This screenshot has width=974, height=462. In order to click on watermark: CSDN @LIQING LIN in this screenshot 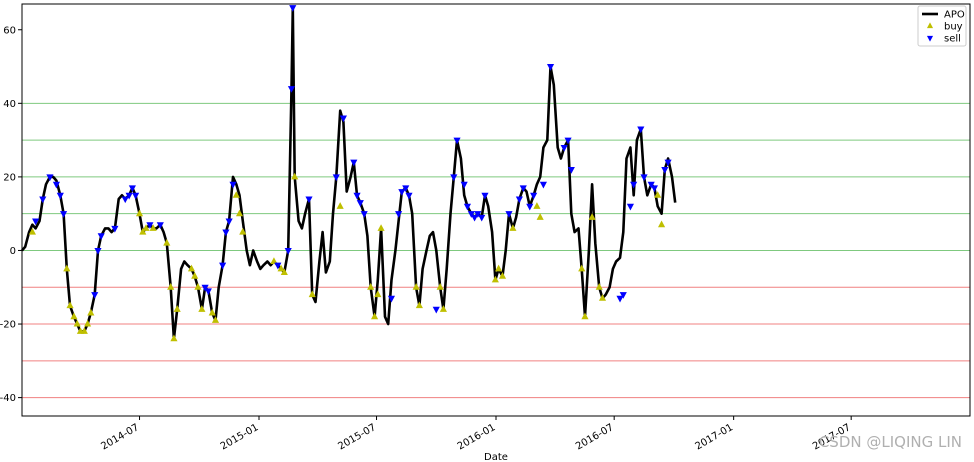, I will do `click(890, 442)`.